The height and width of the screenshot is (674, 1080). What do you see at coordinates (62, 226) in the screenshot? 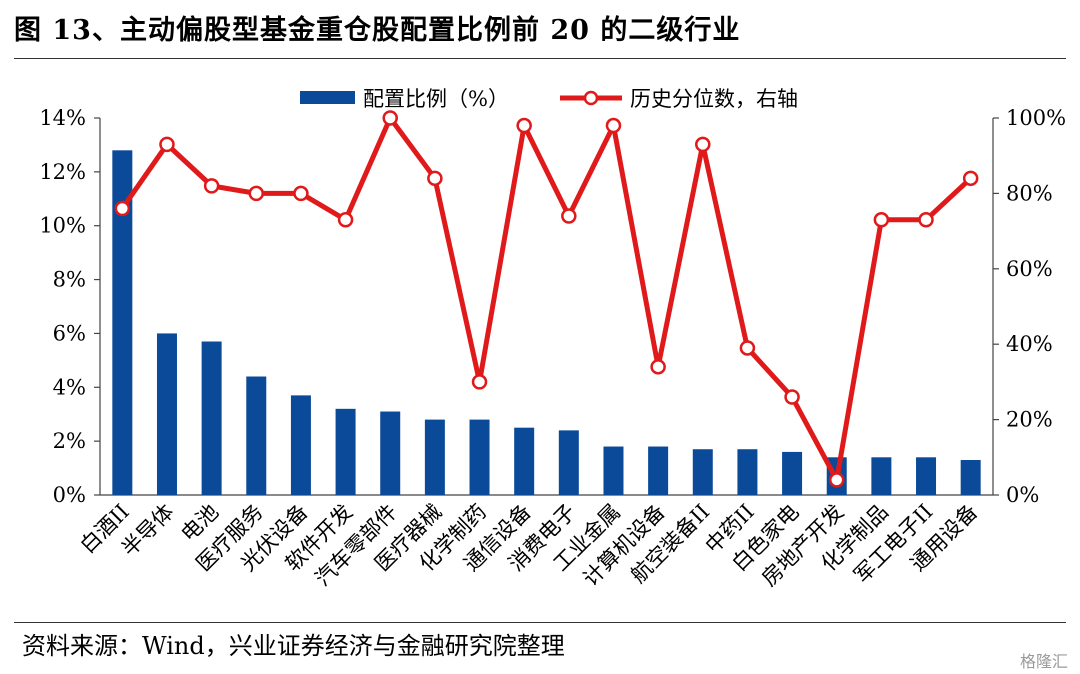
I see `left-tick-label: 10%` at bounding box center [62, 226].